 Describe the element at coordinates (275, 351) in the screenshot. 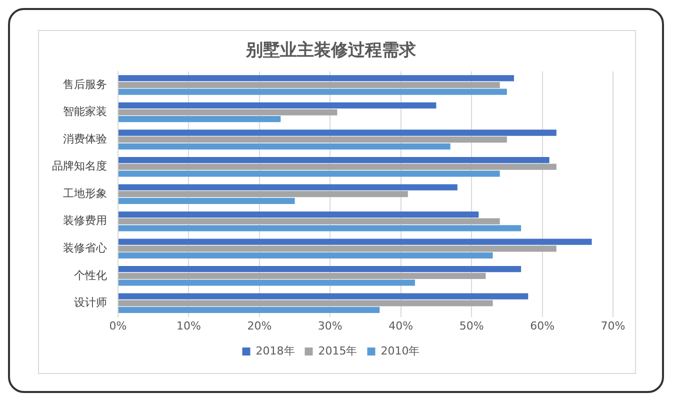

I see `legend-label: 2018年` at that location.